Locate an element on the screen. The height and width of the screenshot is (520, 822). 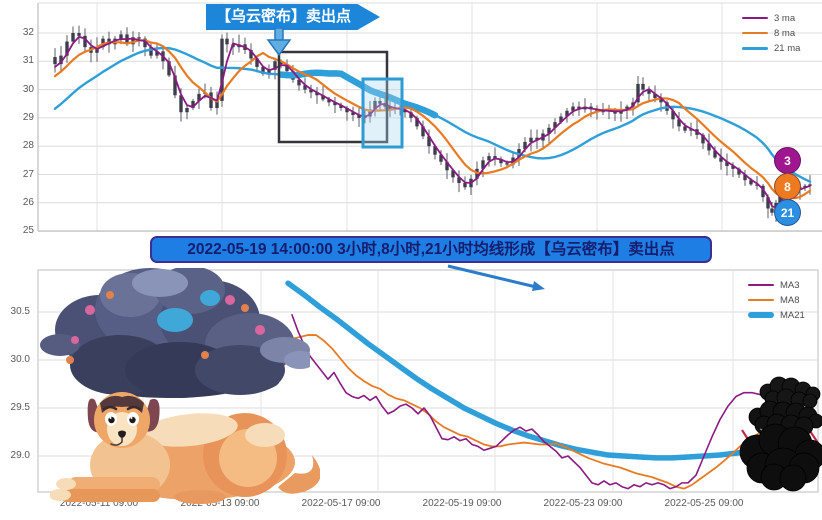
black-storm-clouds-illustration is located at coordinates (780, 434).